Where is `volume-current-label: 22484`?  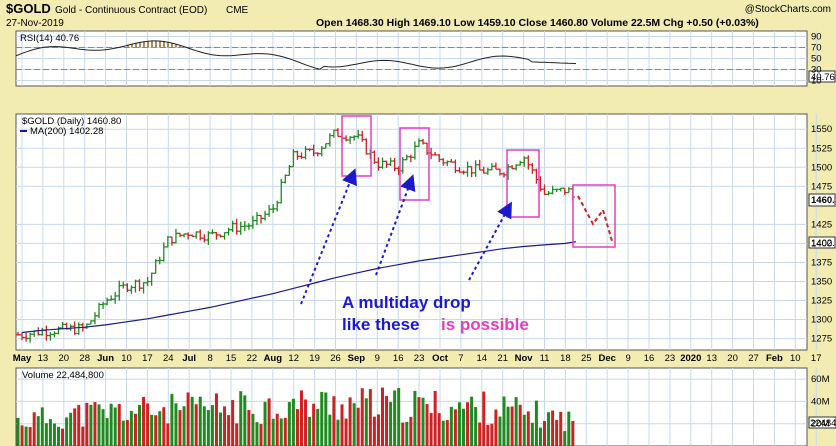 volume-current-label: 22484 is located at coordinates (823, 423).